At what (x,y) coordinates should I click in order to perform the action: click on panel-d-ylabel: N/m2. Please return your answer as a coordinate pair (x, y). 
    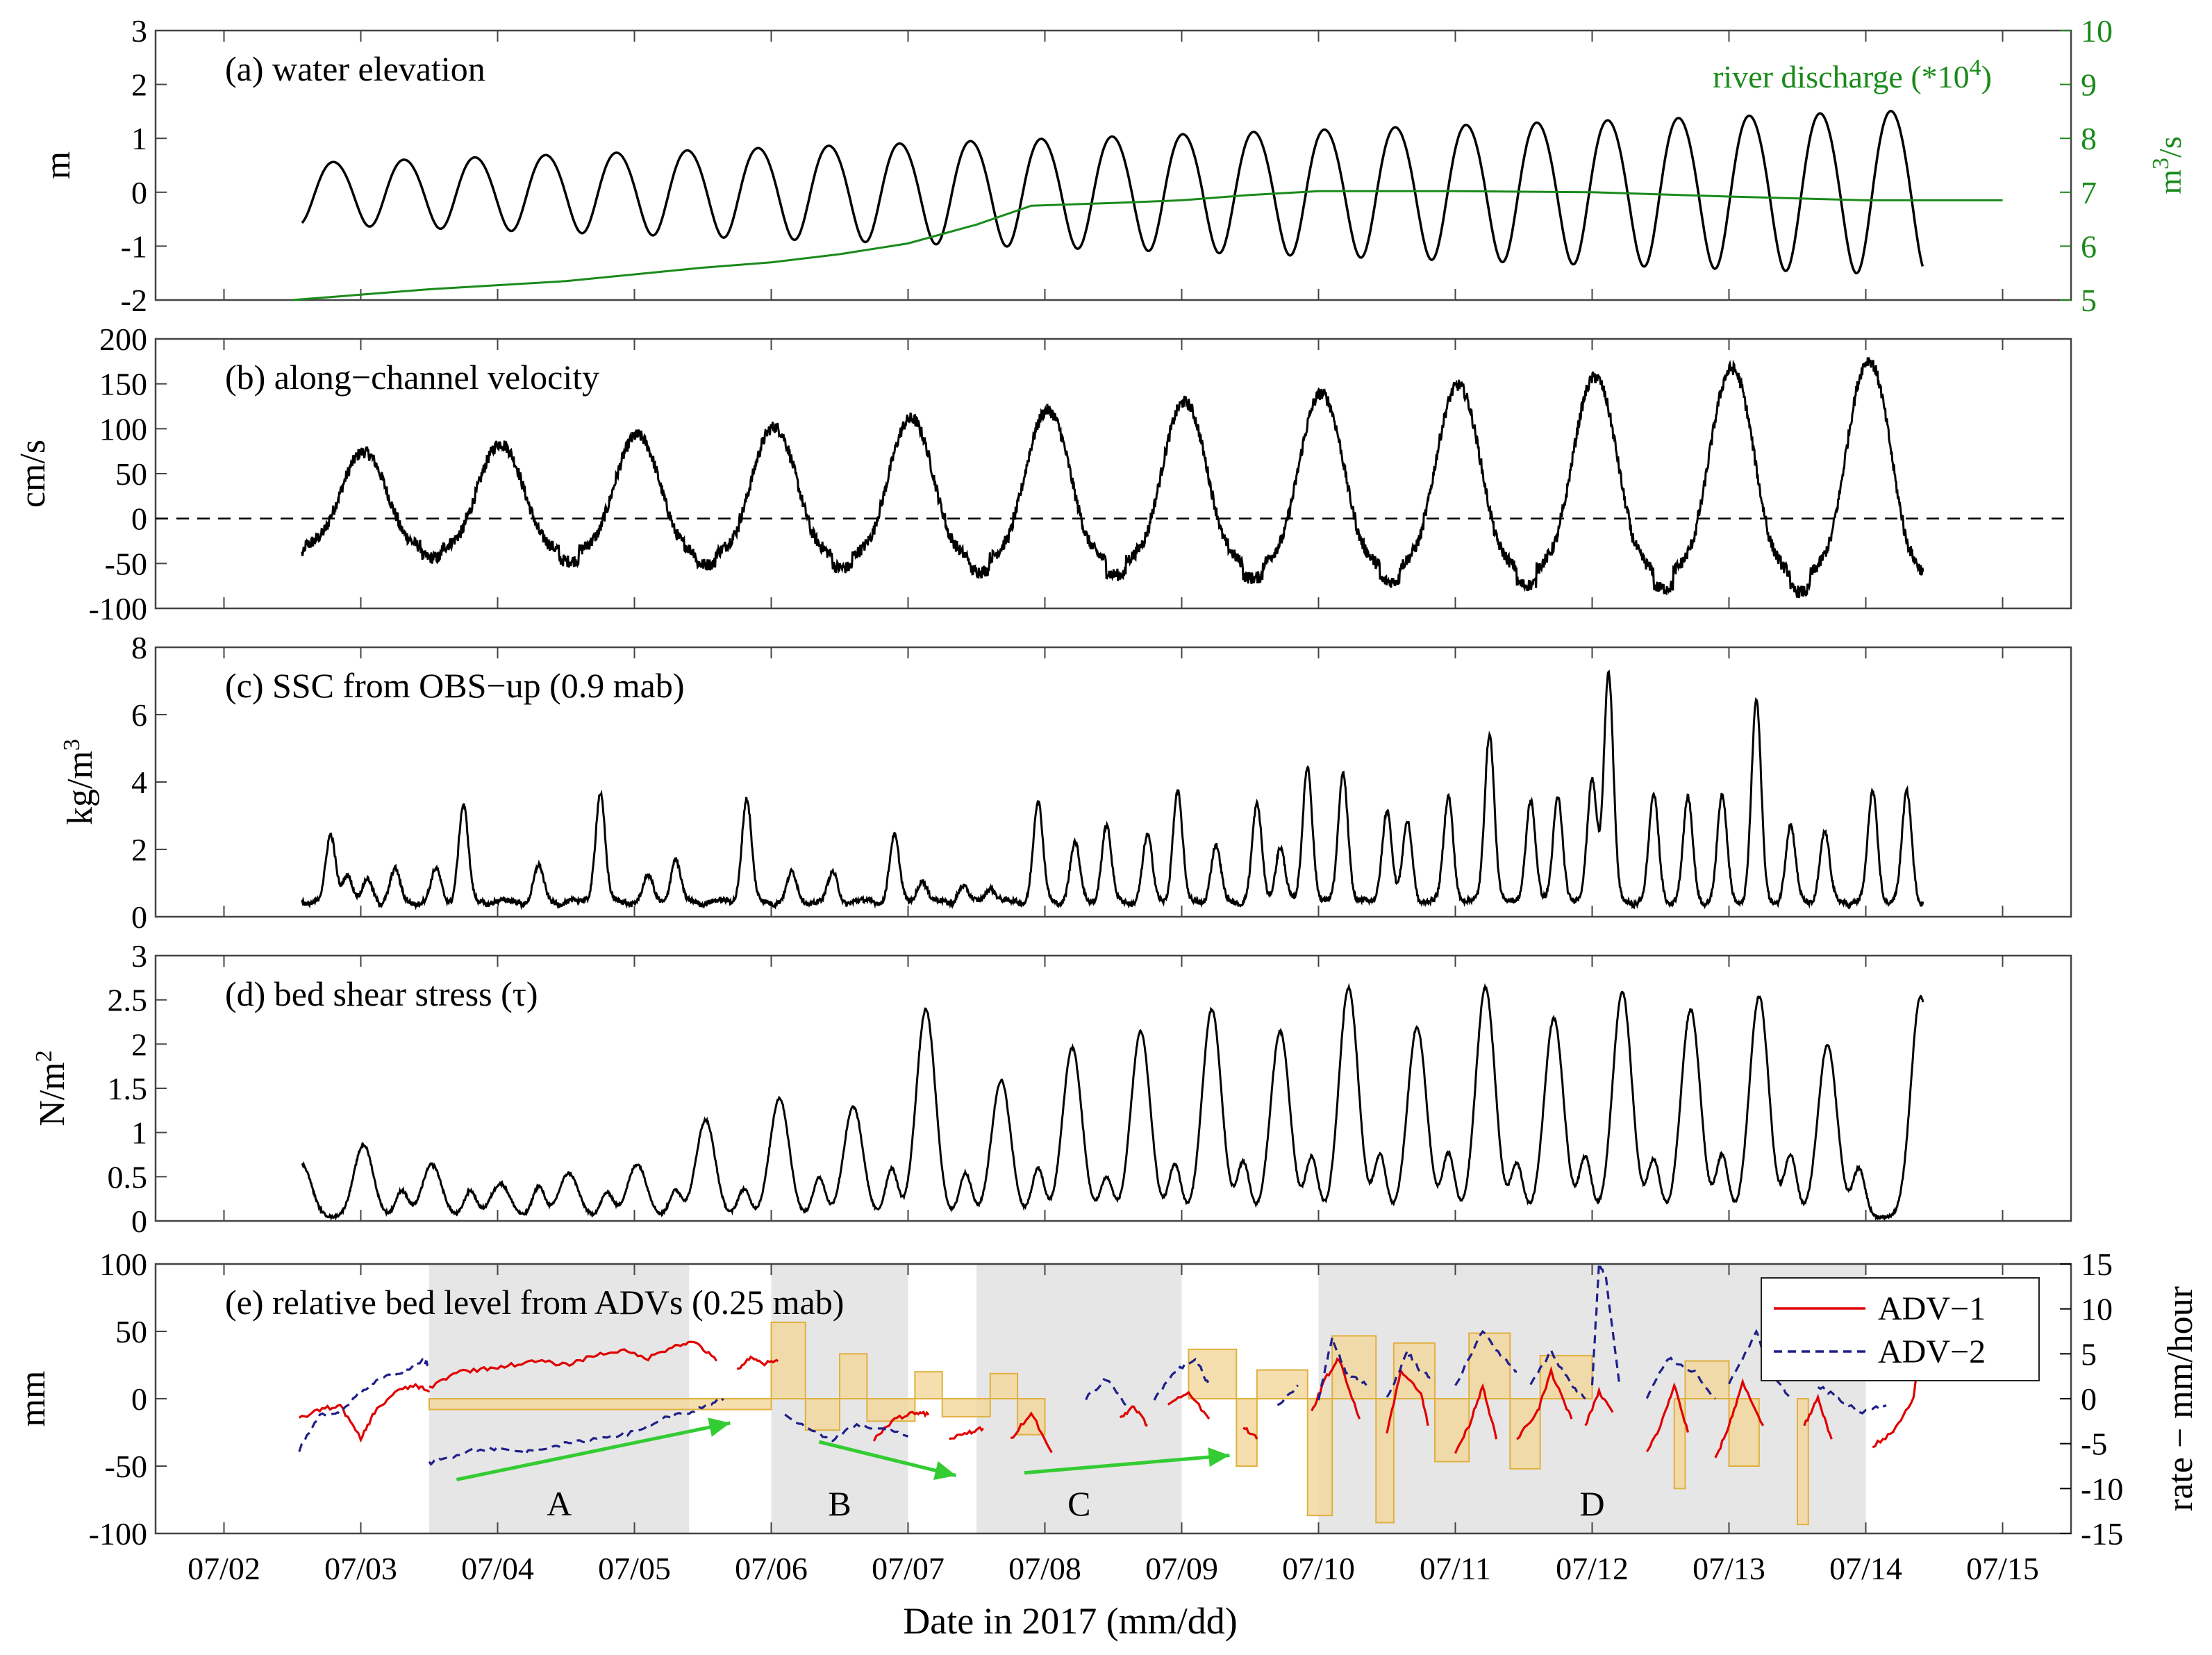
    Looking at the image, I should click on (52, 1088).